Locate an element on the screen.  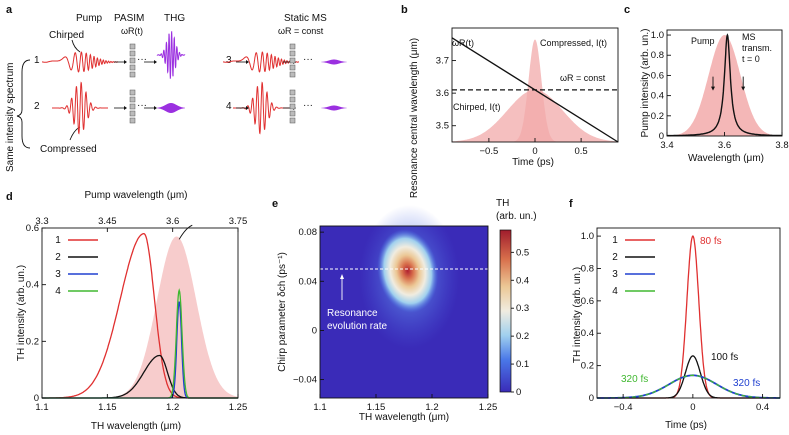
colorbar-tick-label: 0.5 is located at coordinates (522, 252).